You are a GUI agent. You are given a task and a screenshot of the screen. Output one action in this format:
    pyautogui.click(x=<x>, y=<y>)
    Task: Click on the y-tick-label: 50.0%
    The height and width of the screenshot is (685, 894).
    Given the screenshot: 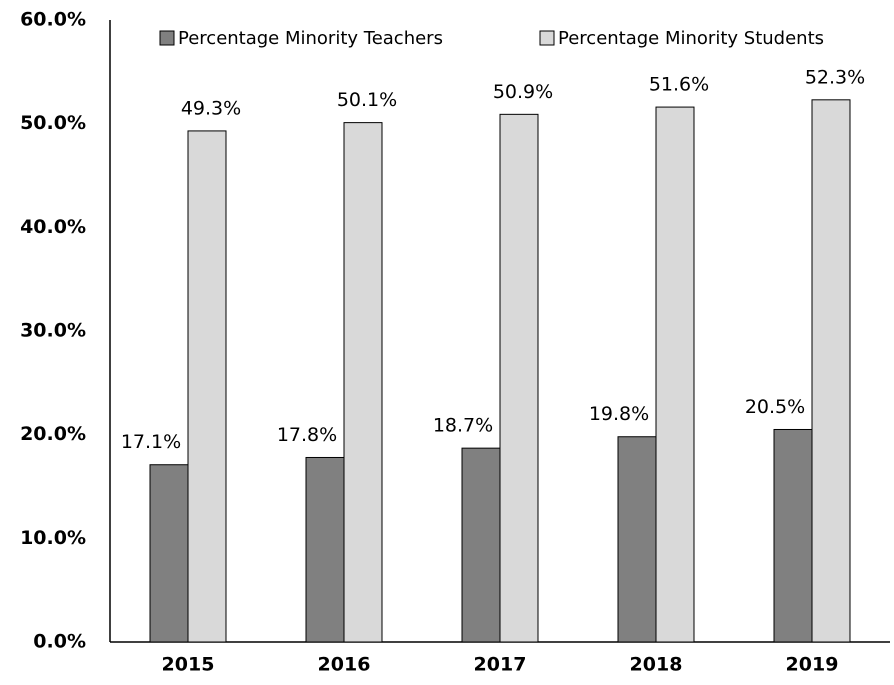 What is the action you would take?
    pyautogui.click(x=53, y=123)
    